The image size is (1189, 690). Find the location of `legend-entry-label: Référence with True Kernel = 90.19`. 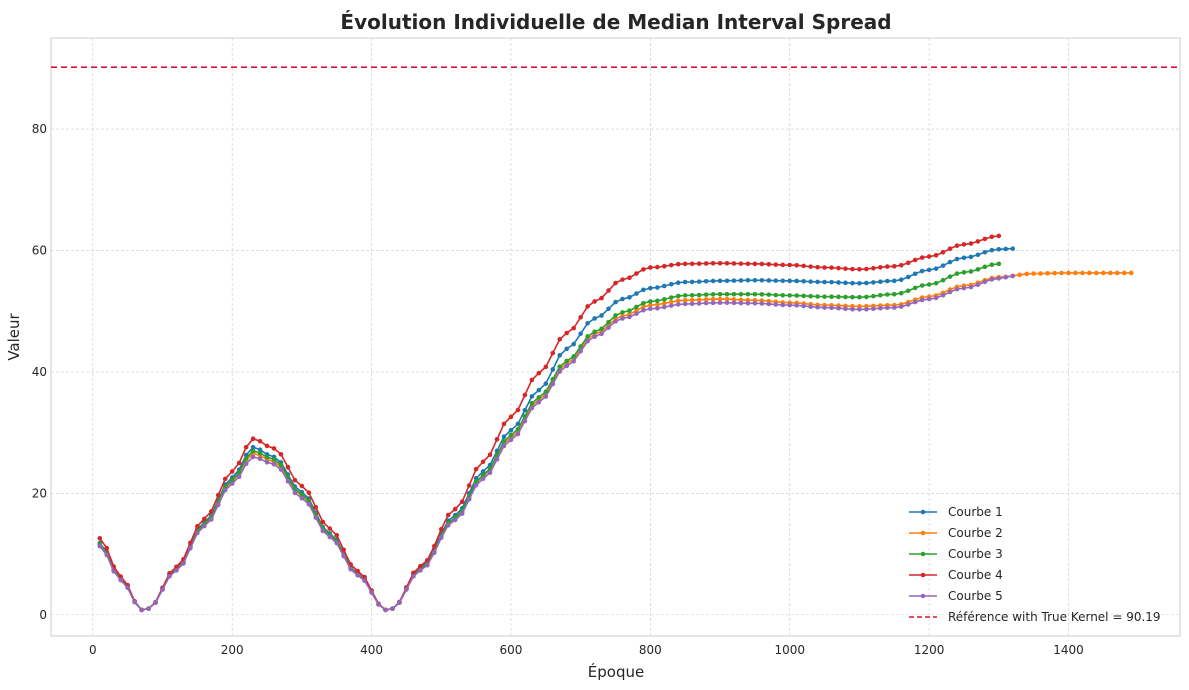

legend-entry-label: Référence with True Kernel = 90.19 is located at coordinates (1054, 617).